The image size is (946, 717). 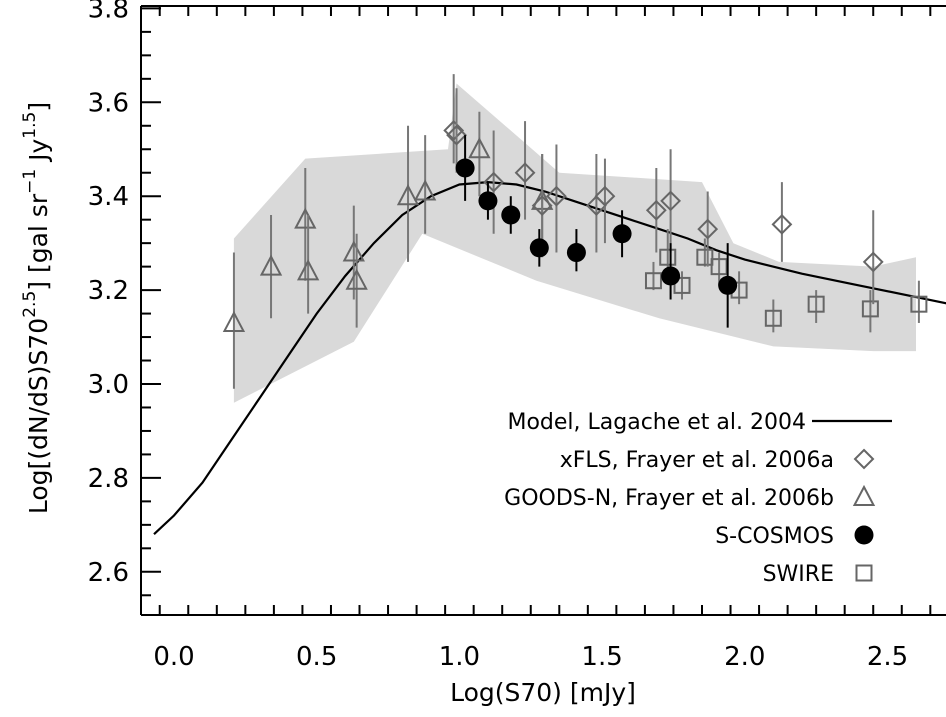 What do you see at coordinates (601, 657) in the screenshot?
I see `x-tick-label: 1.5` at bounding box center [601, 657].